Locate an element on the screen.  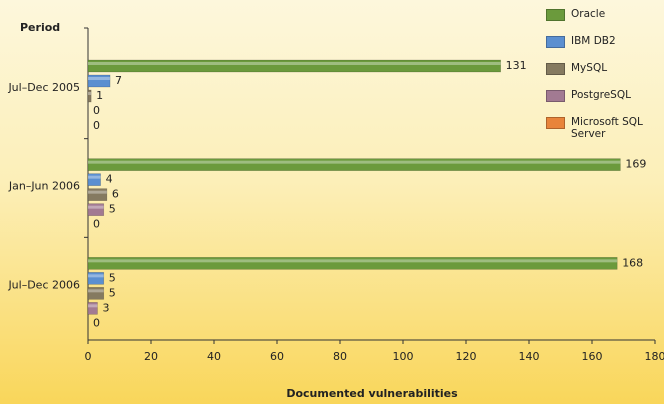
legend-label: Oracle is located at coordinates (588, 14).